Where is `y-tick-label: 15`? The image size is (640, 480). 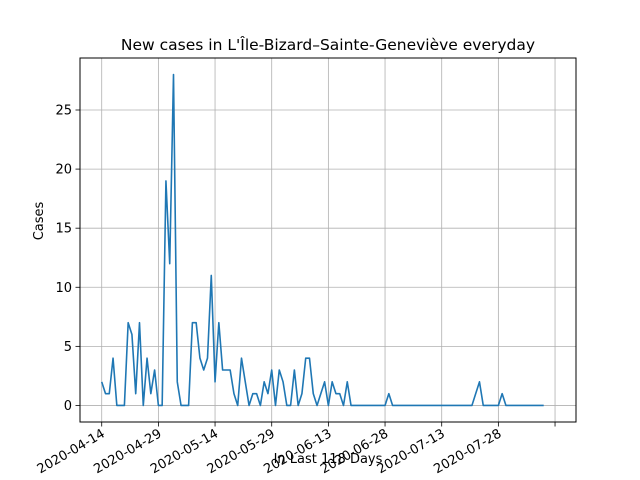
y-tick-label: 15 is located at coordinates (63, 229).